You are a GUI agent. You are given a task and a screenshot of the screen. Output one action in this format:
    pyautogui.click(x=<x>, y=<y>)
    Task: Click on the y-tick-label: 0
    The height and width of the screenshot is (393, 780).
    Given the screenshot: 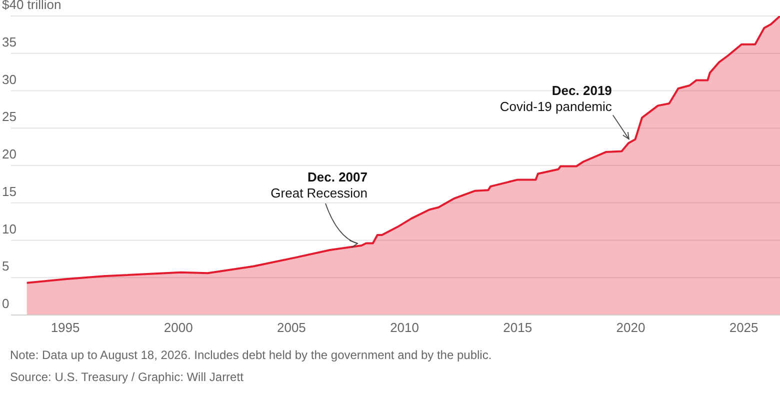 What is the action you would take?
    pyautogui.click(x=6, y=303)
    